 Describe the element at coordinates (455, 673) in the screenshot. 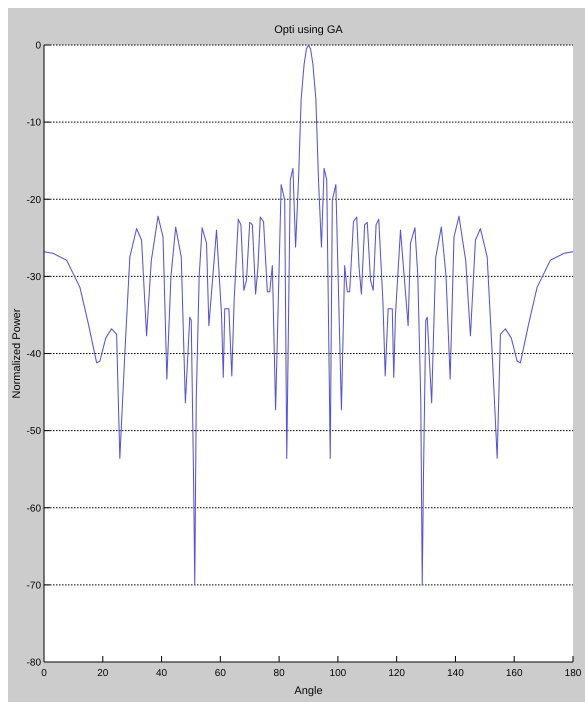

I see `x-tick-label: 140` at that location.